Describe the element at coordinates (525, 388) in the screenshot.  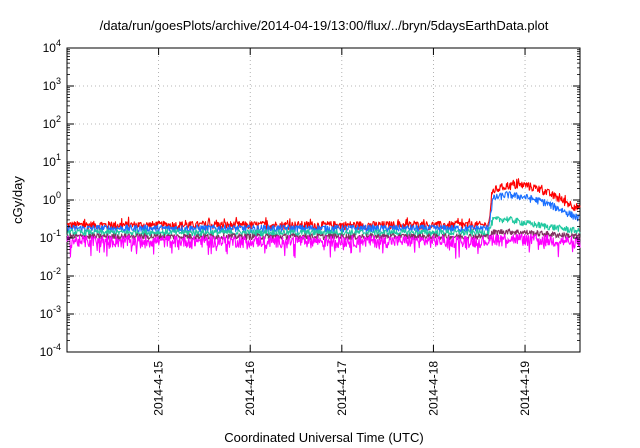
I see `x-tick-label: 2014-4-19` at that location.